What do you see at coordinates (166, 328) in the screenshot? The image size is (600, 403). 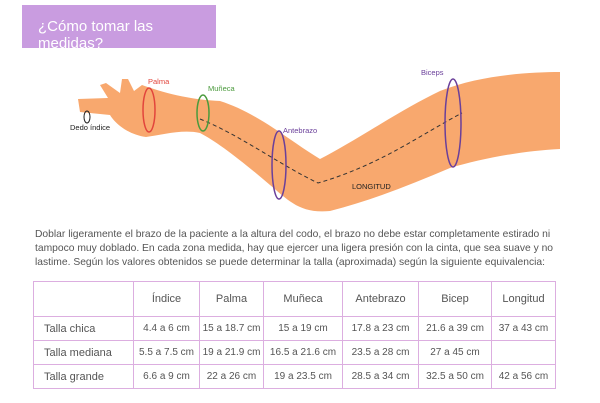 I see `table-cell: 4.4 a 6 cm` at bounding box center [166, 328].